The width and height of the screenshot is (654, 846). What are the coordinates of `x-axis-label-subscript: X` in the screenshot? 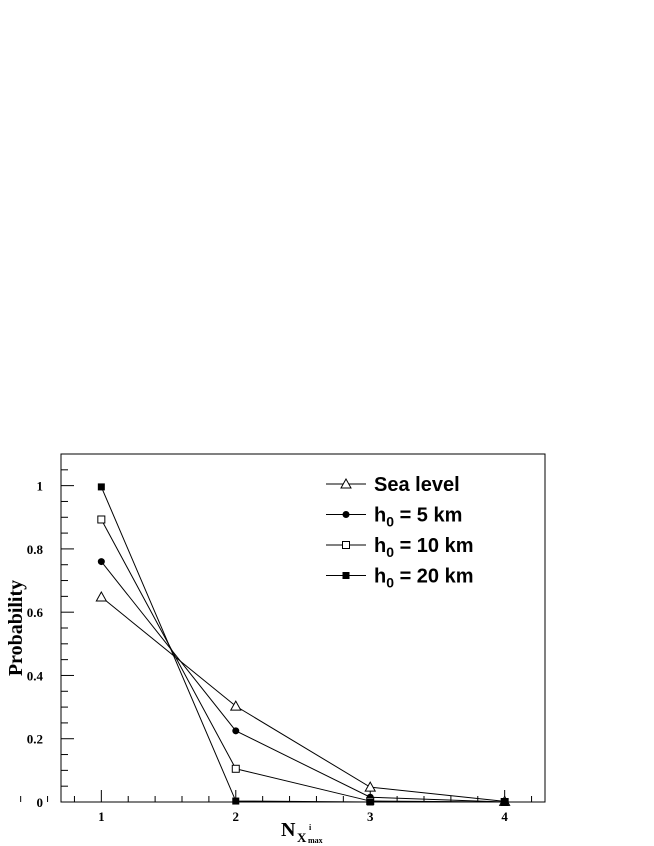 It's located at (302, 837).